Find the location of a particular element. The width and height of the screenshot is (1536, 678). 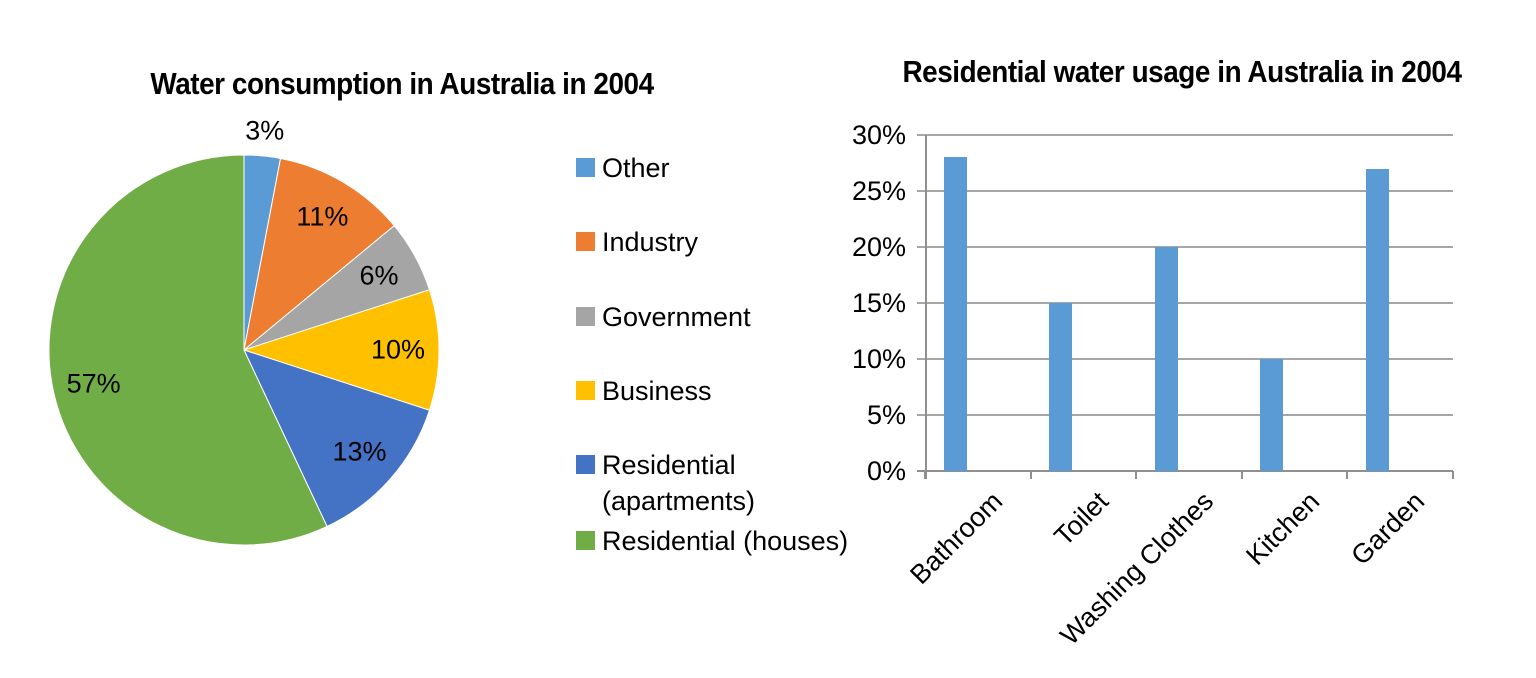

legend-label: Other is located at coordinates (636, 168).